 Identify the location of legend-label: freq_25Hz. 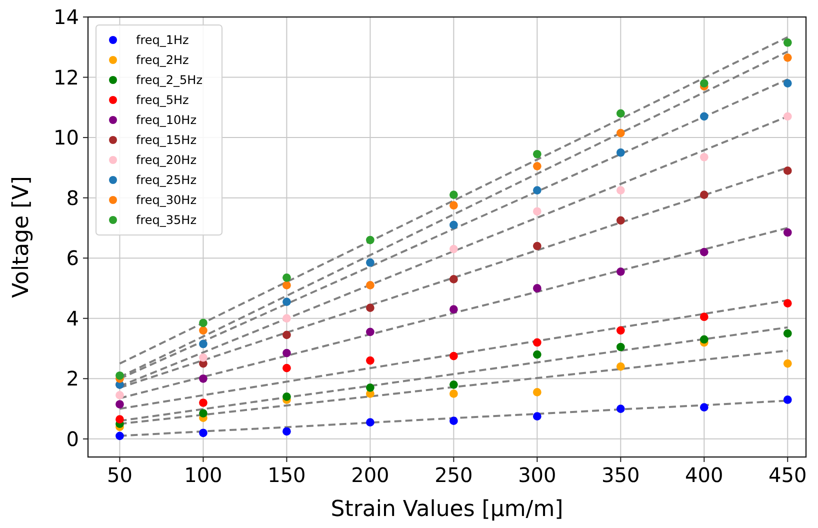
(166, 180).